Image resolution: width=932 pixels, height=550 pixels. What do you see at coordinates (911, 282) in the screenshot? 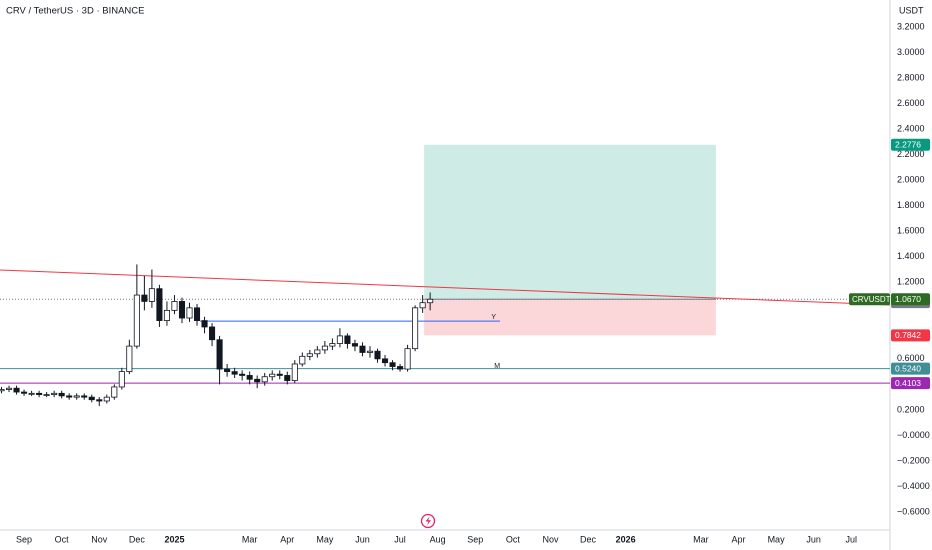
I see `y-tick-label: 1.2000` at bounding box center [911, 282].